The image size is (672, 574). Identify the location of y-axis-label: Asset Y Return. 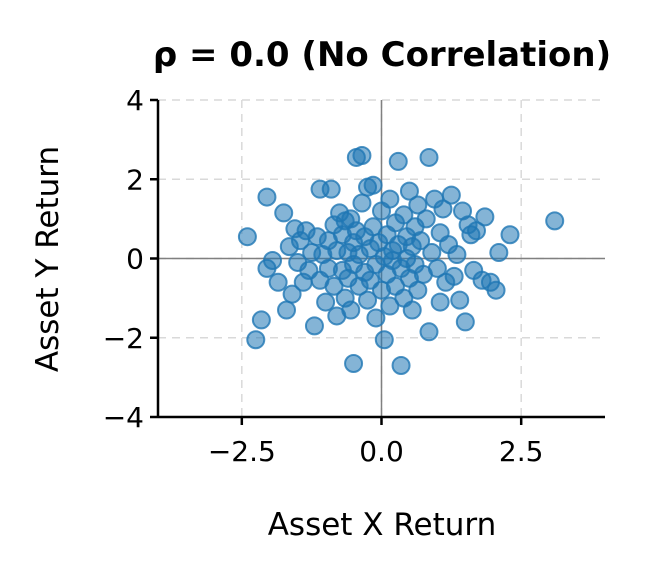
(48, 259).